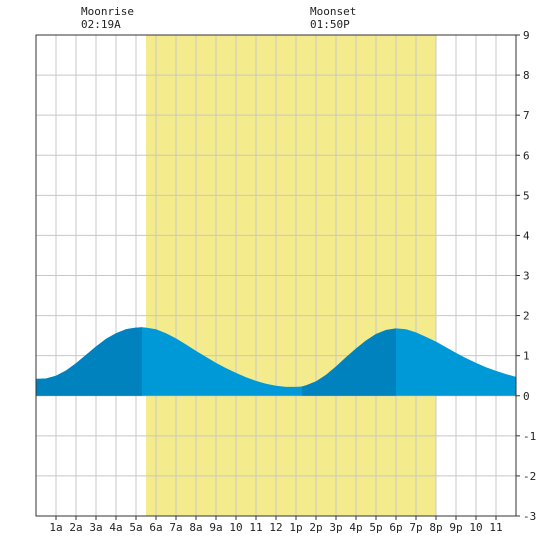 This screenshot has width=550, height=550. What do you see at coordinates (155, 527) in the screenshot?
I see `x-tick-label: 6a` at bounding box center [155, 527].